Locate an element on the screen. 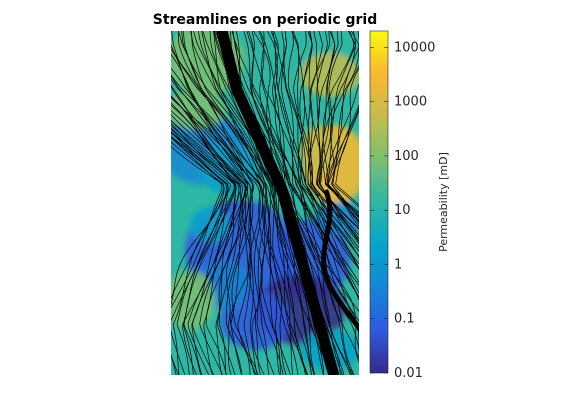 The height and width of the screenshot is (420, 570). colorbar-tick-label: 10000 is located at coordinates (414, 47).